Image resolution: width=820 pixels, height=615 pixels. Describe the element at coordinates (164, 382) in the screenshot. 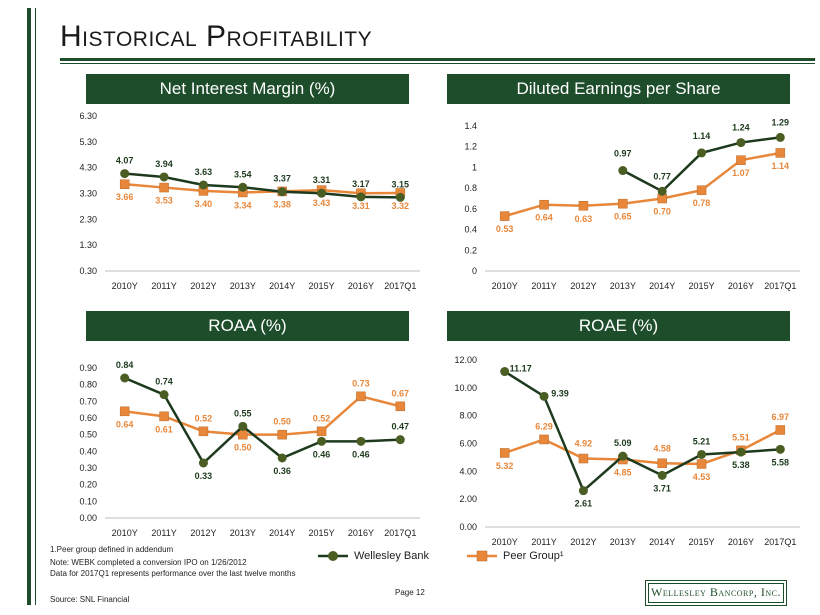

I see `bank-data-label: 0.74` at that location.